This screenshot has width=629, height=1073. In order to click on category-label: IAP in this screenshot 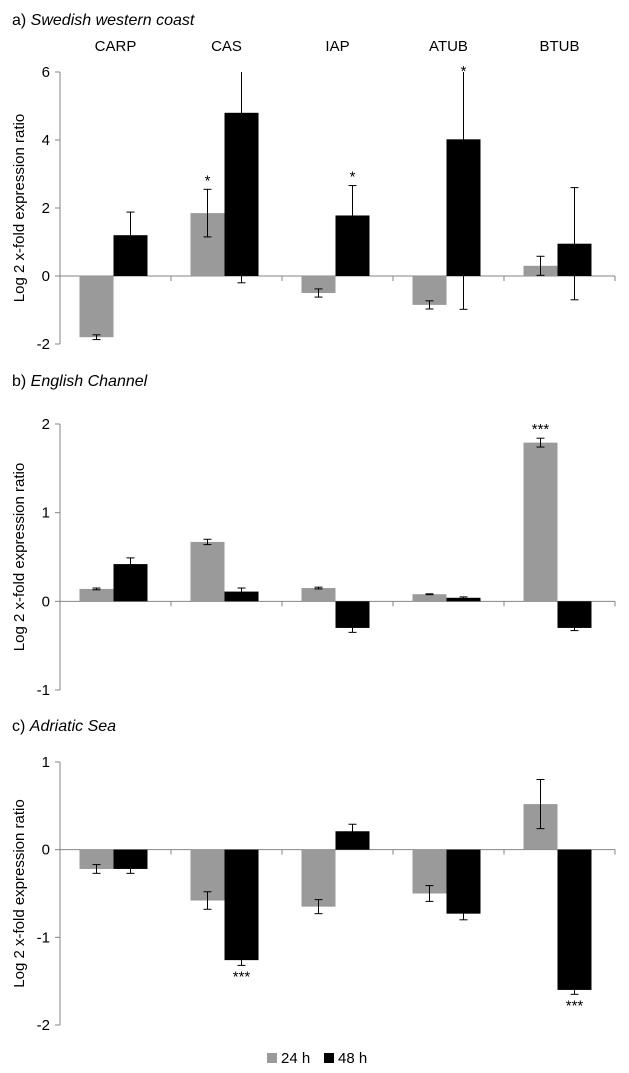, I will do `click(337, 46)`.